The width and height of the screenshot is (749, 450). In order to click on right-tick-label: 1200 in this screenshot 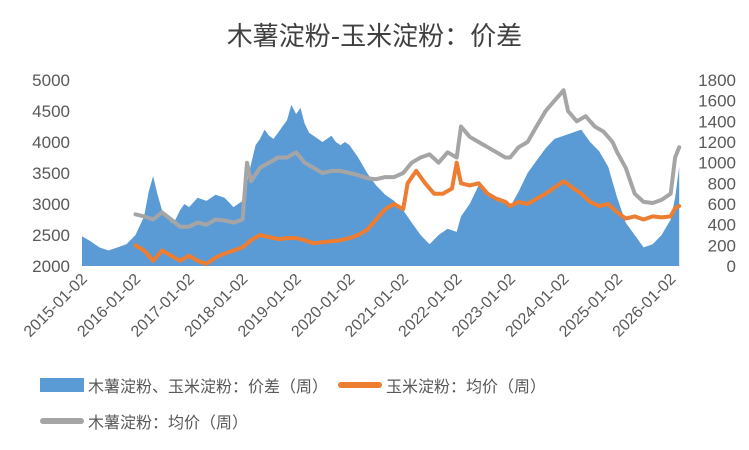, I will do `click(717, 142)`.